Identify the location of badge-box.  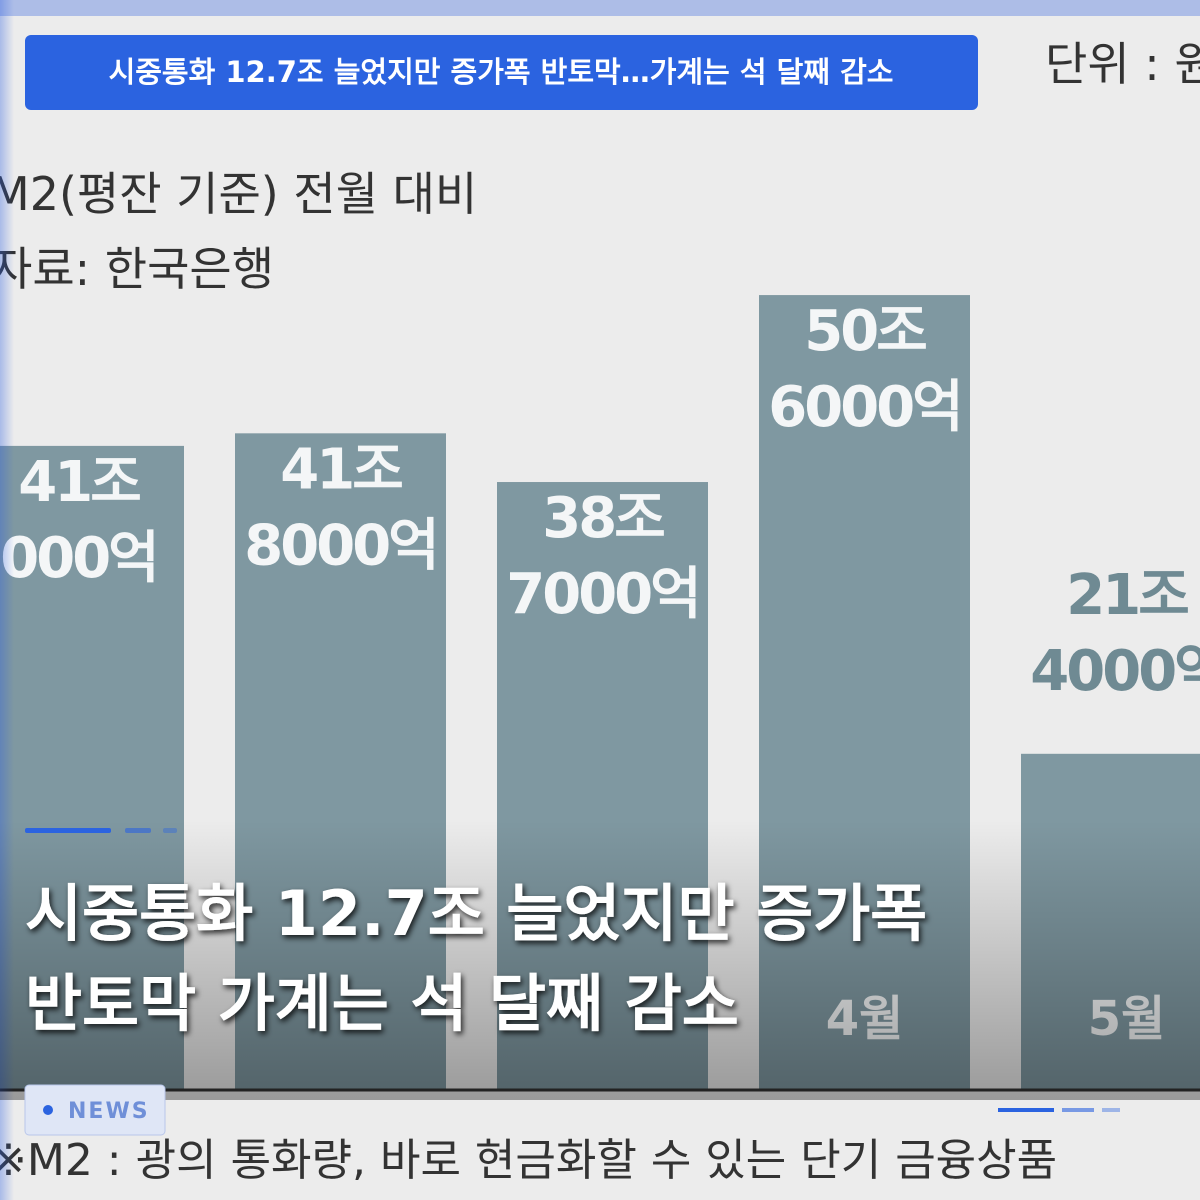
(95, 1110).